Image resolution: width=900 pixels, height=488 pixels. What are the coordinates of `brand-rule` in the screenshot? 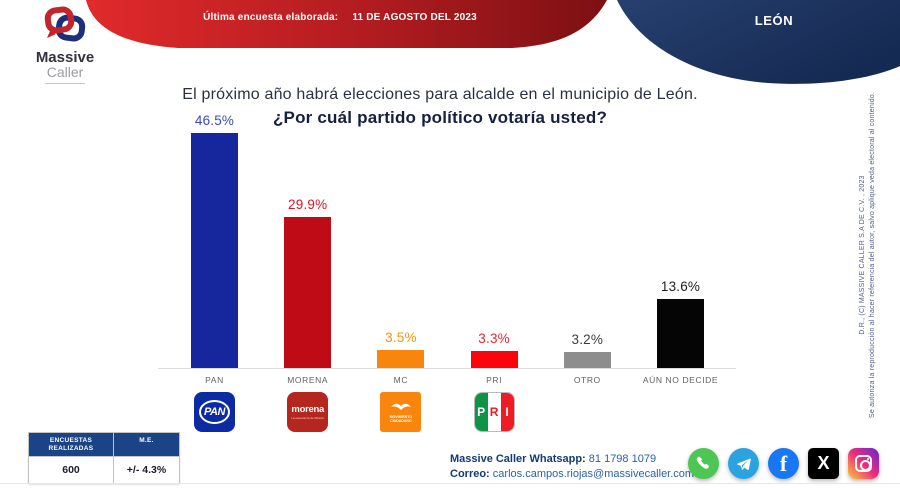 It's located at (65, 83).